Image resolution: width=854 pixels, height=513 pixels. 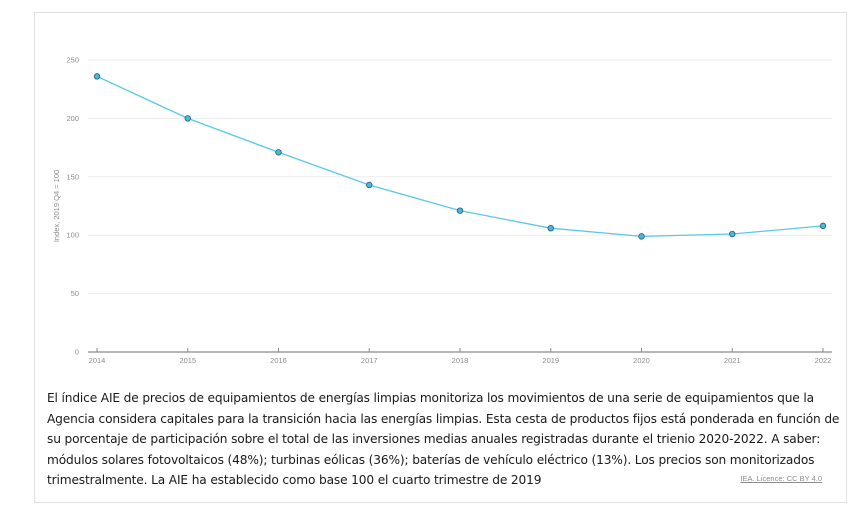 I want to click on y-tick-label: 200, so click(x=72, y=118).